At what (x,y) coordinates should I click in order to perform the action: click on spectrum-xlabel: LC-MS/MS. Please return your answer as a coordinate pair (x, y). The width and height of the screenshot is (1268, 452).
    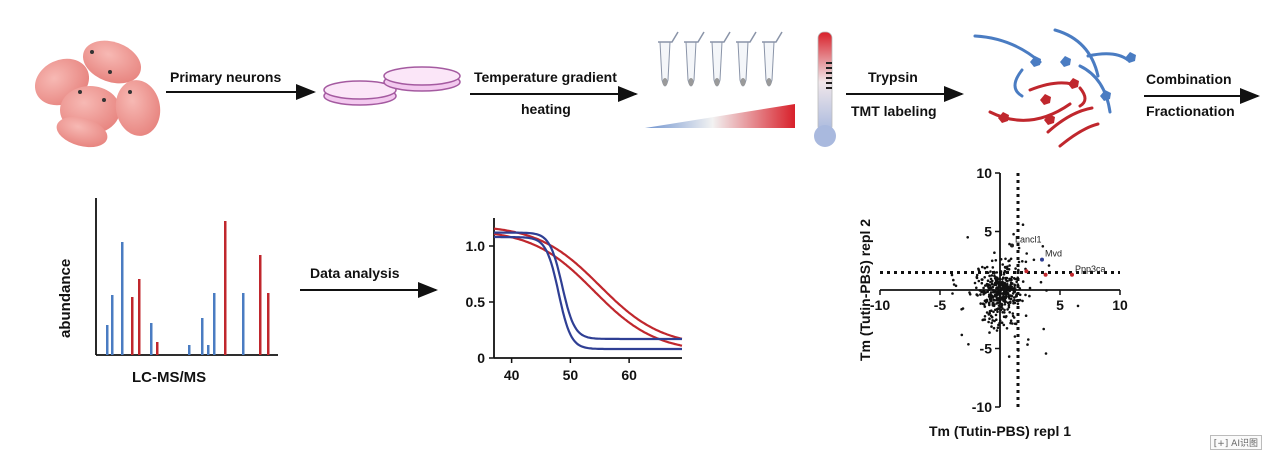
    Looking at the image, I should click on (169, 377).